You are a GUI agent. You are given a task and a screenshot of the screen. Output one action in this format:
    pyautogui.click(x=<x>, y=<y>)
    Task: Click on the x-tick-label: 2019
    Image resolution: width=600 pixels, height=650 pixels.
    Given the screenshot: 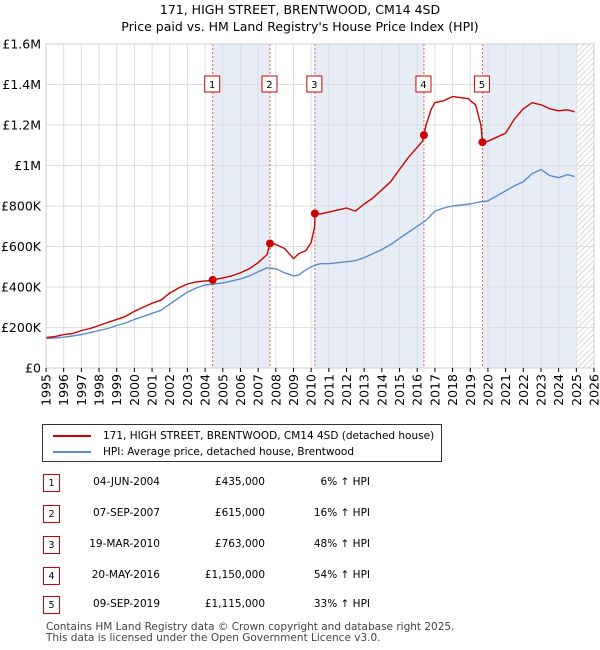 What is the action you would take?
    pyautogui.click(x=470, y=390)
    